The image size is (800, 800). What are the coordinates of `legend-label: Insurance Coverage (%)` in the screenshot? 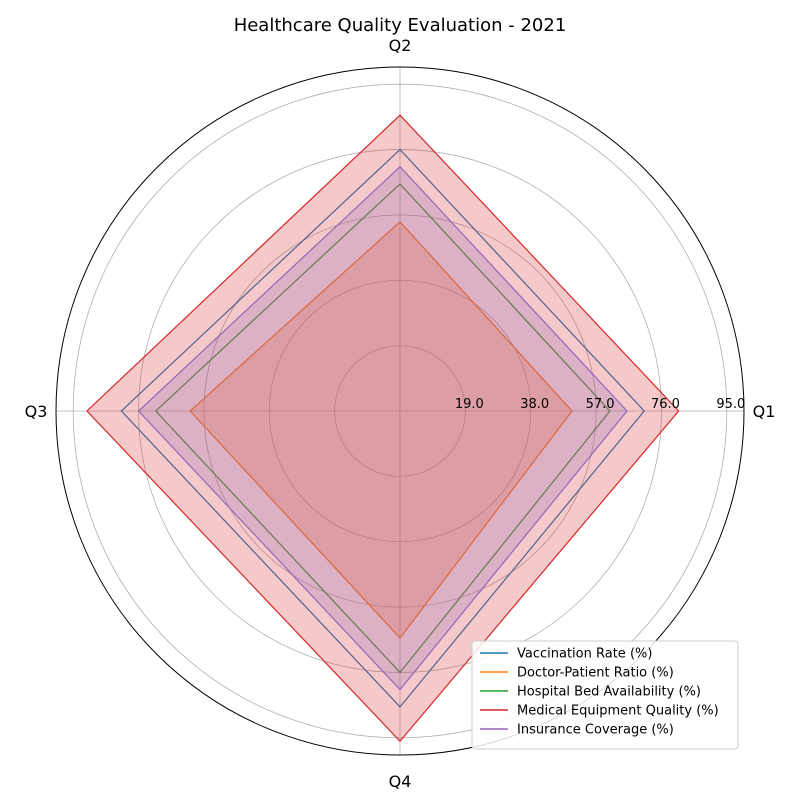 It's located at (595, 730).